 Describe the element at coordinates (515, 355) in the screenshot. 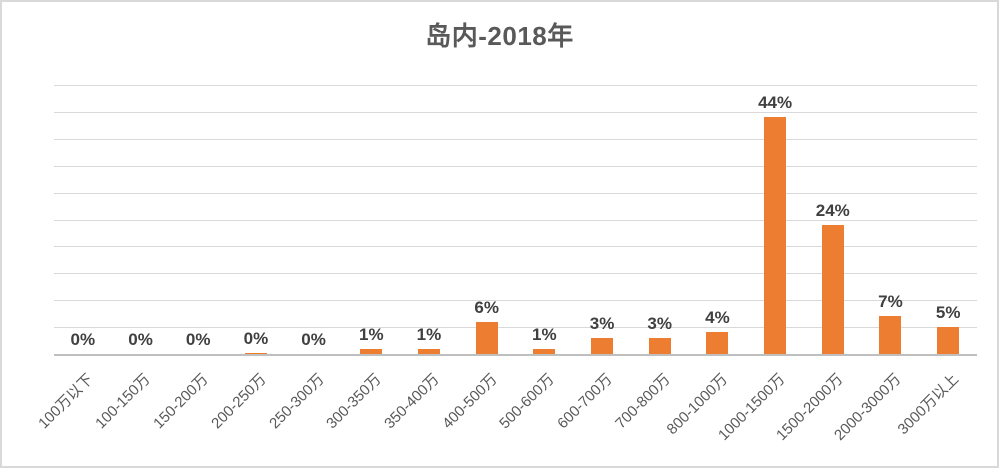

I see `x-axis-line` at that location.